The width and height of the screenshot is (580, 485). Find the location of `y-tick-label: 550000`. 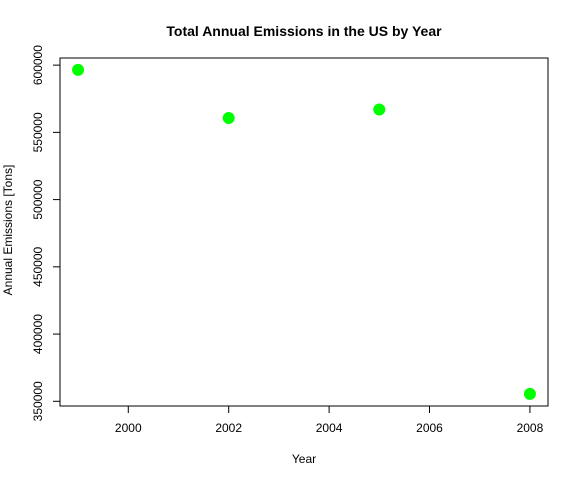

y-tick-label: 550000 is located at coordinates (38, 132).